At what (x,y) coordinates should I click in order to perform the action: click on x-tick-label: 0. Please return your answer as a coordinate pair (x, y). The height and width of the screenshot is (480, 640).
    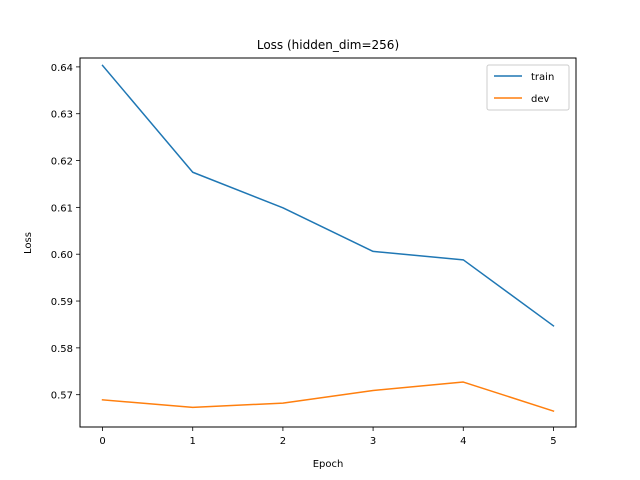
    Looking at the image, I should click on (102, 441).